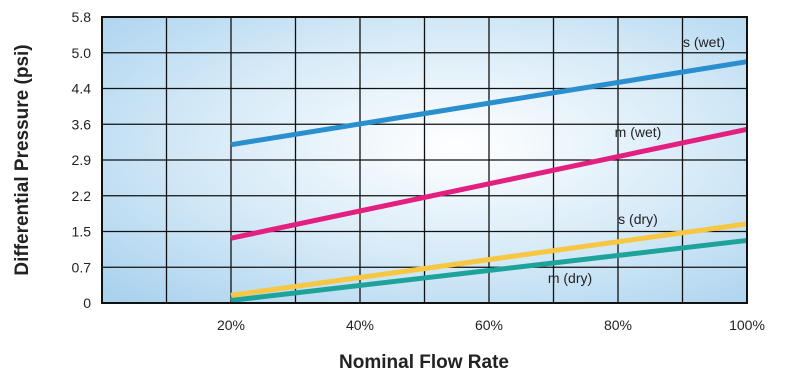 The image size is (787, 376). What do you see at coordinates (489, 270) in the screenshot?
I see `series-line-m-dry` at bounding box center [489, 270].